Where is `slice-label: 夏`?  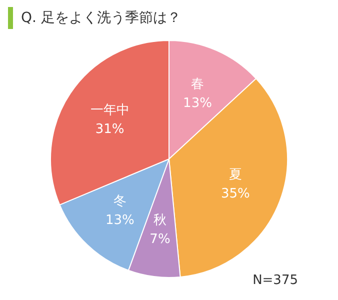 slice-label: 夏 is located at coordinates (235, 175).